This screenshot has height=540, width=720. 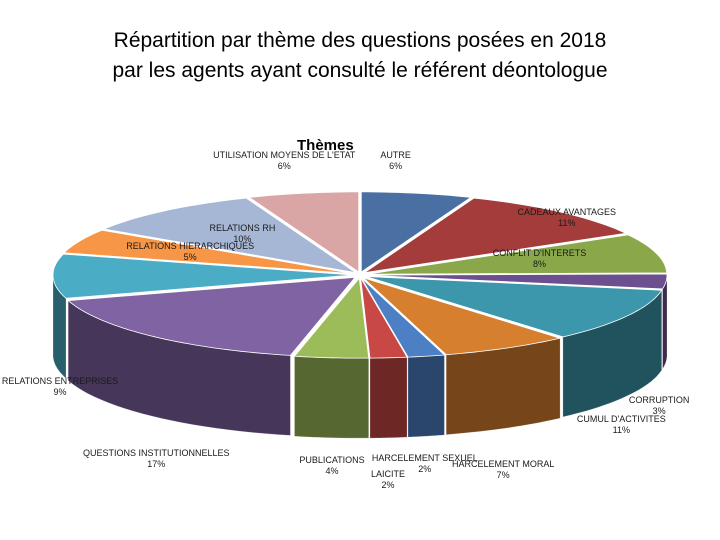 What do you see at coordinates (567, 211) in the screenshot?
I see `slice-label-name: CADEAUX AVANTAGES` at bounding box center [567, 211].